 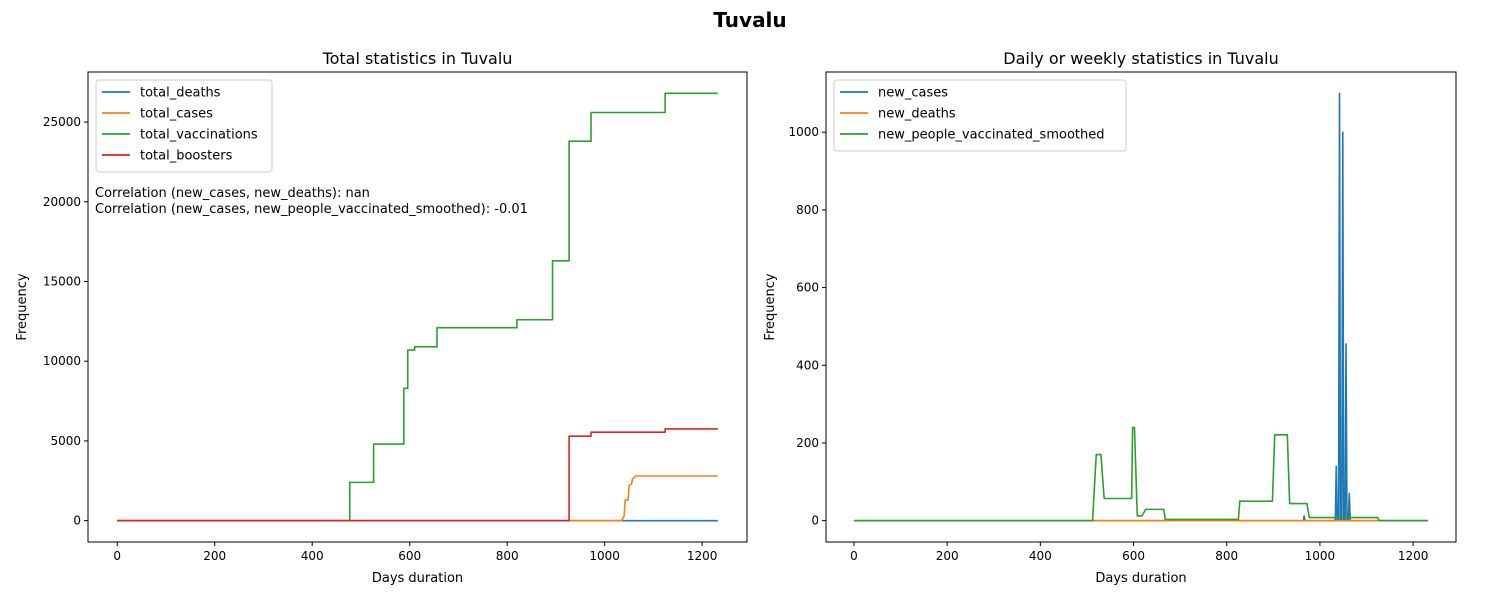 What do you see at coordinates (417, 498) in the screenshot?
I see `series-line-total_cases` at bounding box center [417, 498].